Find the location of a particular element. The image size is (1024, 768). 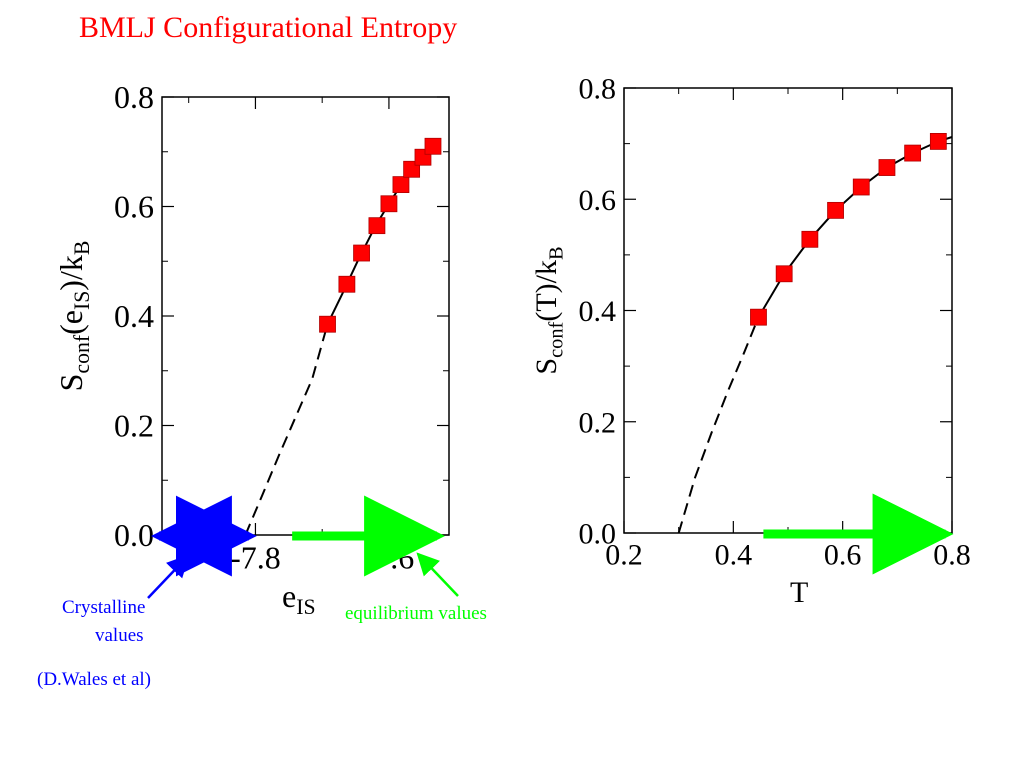

y-axis-label: Sconf(T)/kB is located at coordinates (549, 310).